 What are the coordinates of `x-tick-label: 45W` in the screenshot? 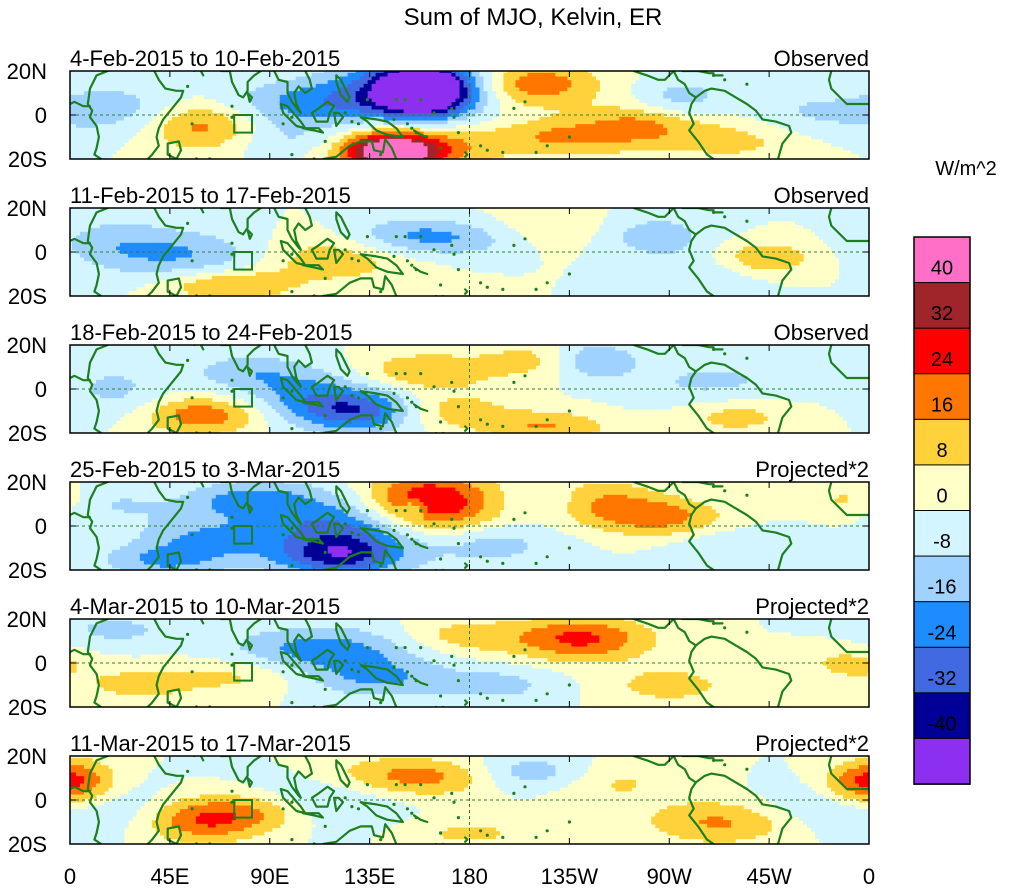 It's located at (768, 876).